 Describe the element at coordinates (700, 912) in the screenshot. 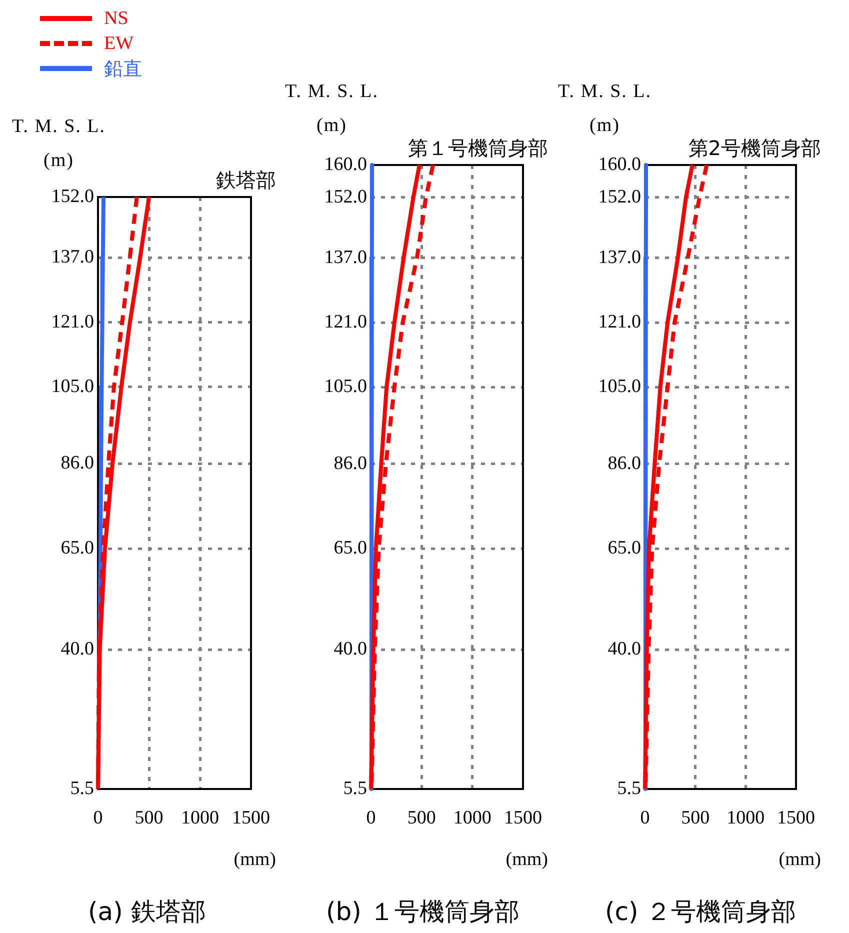

I see `text: (c) ２号機筒身部` at that location.